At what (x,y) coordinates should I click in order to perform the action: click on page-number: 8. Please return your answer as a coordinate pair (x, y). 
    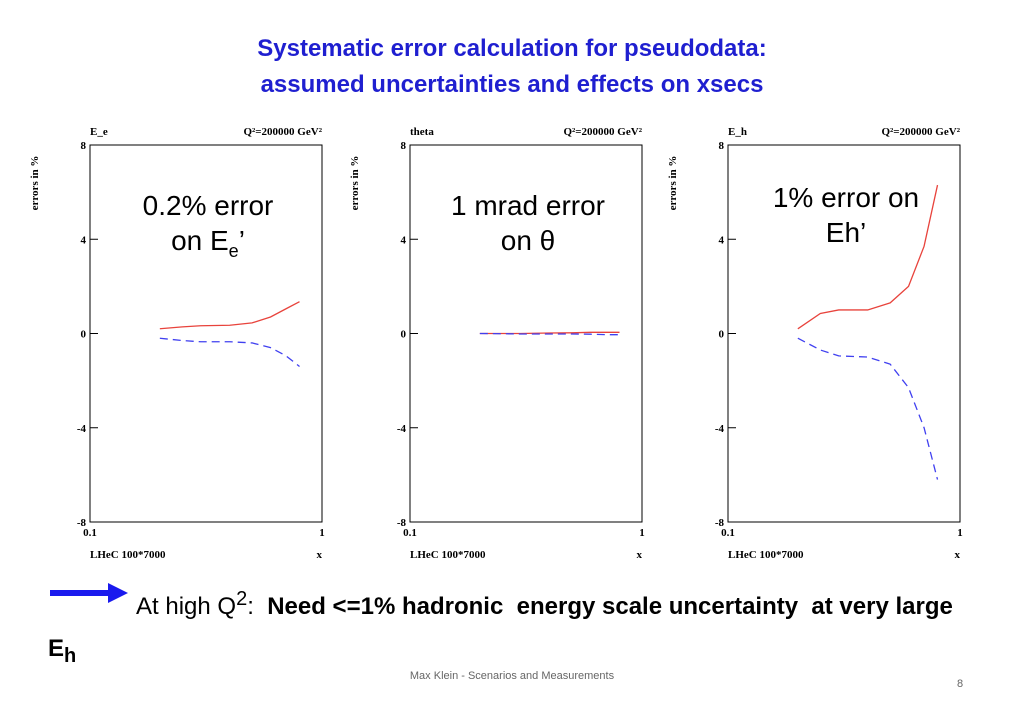
    Looking at the image, I should click on (960, 684).